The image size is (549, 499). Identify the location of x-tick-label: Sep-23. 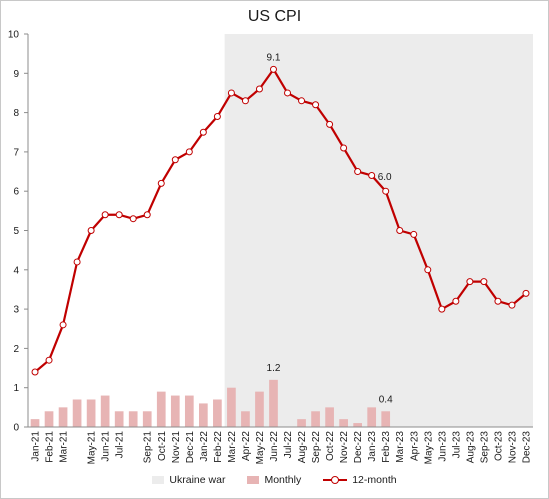
(484, 447).